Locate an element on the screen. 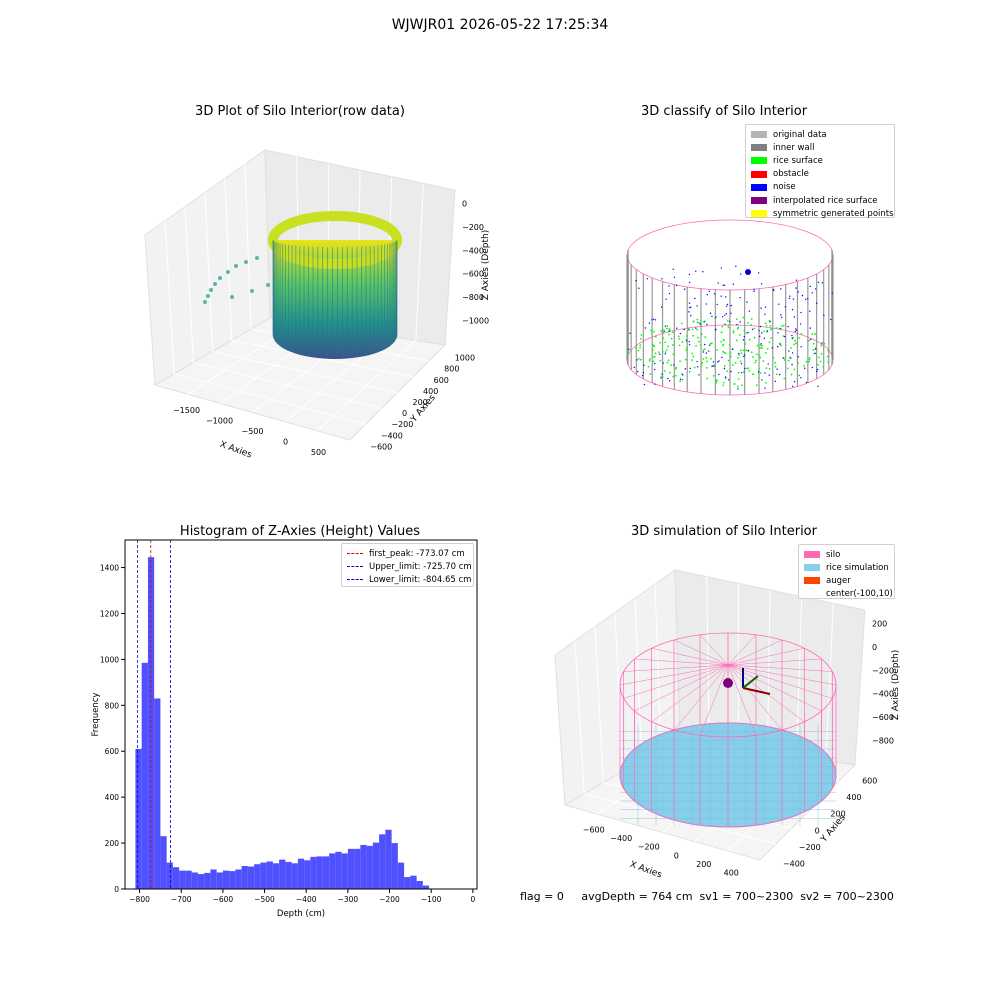 This screenshot has width=1000, height=1000. panel2-legend-label: original data is located at coordinates (800, 135).